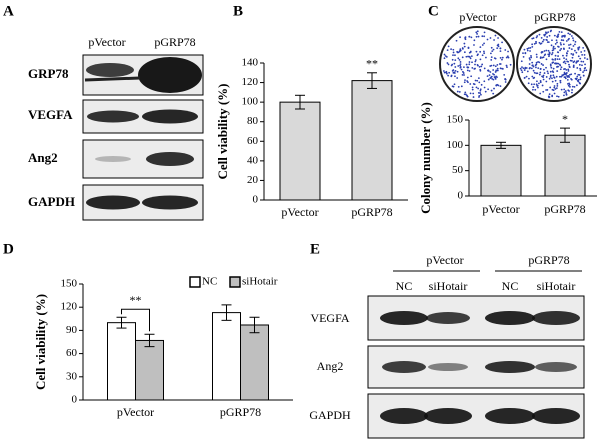 Image resolution: width=600 pixels, height=443 pixels. Describe the element at coordinates (72, 376) in the screenshot. I see `y-tick-label: 30` at that location.